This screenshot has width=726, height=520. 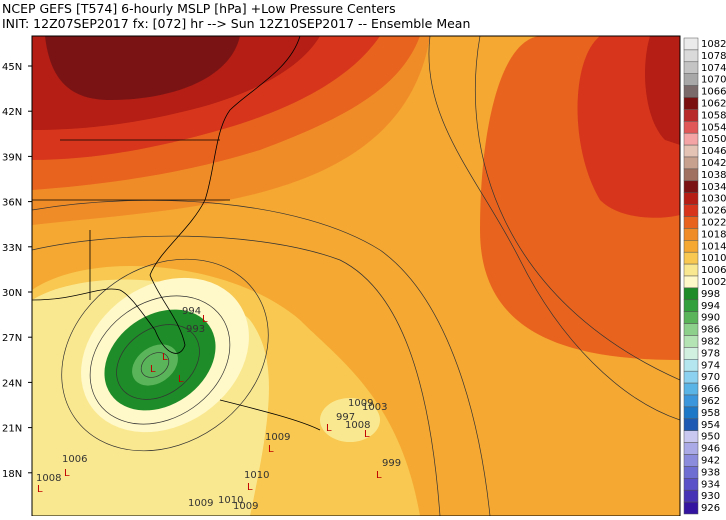 What do you see at coordinates (713, 234) in the screenshot?
I see `level-label: 1018` at bounding box center [713, 234].